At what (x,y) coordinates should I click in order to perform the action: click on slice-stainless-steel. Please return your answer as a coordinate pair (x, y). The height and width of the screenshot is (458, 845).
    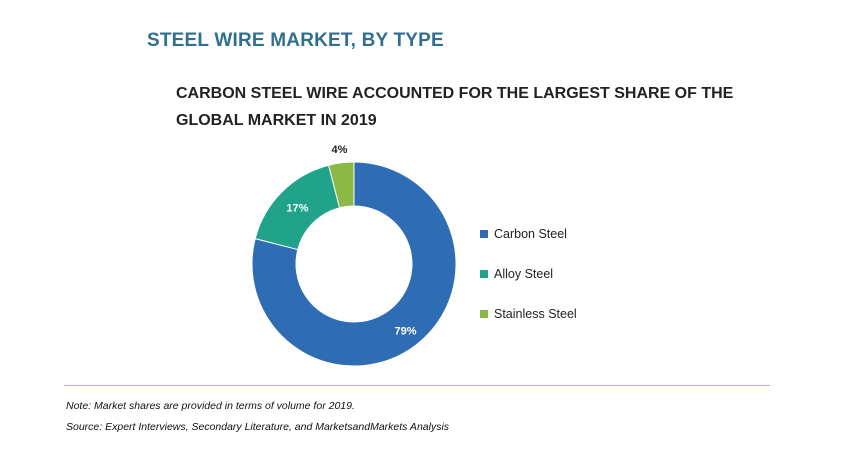
    Looking at the image, I should click on (341, 185).